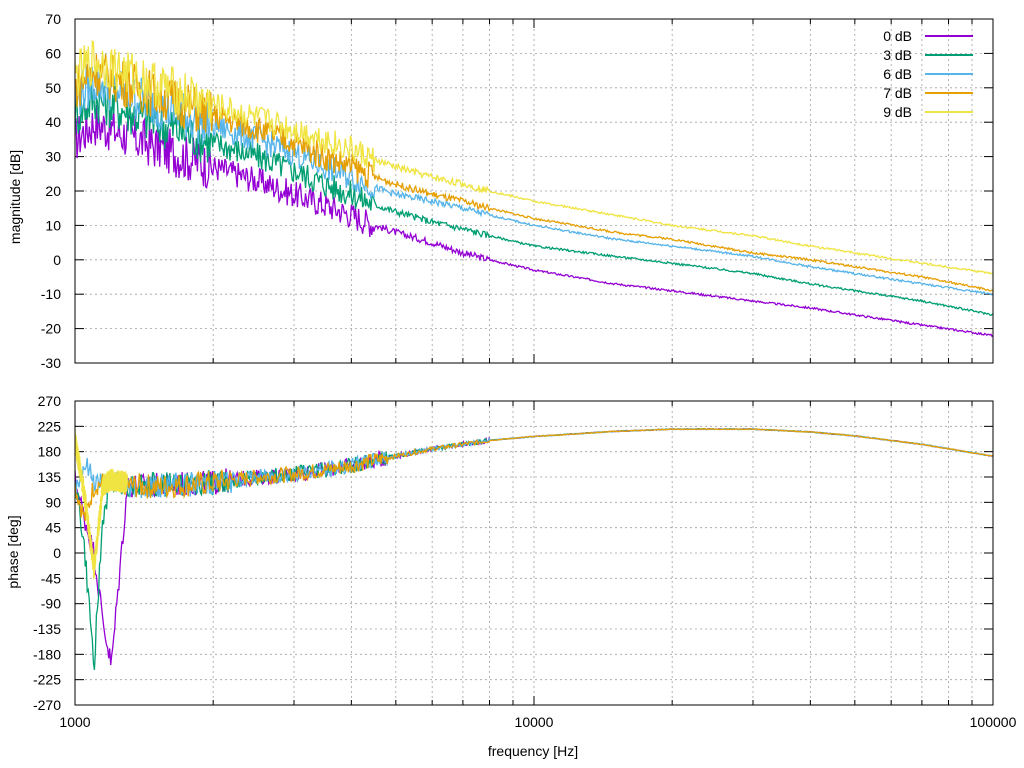  I want to click on x-tick-label: 100000, so click(993, 722).